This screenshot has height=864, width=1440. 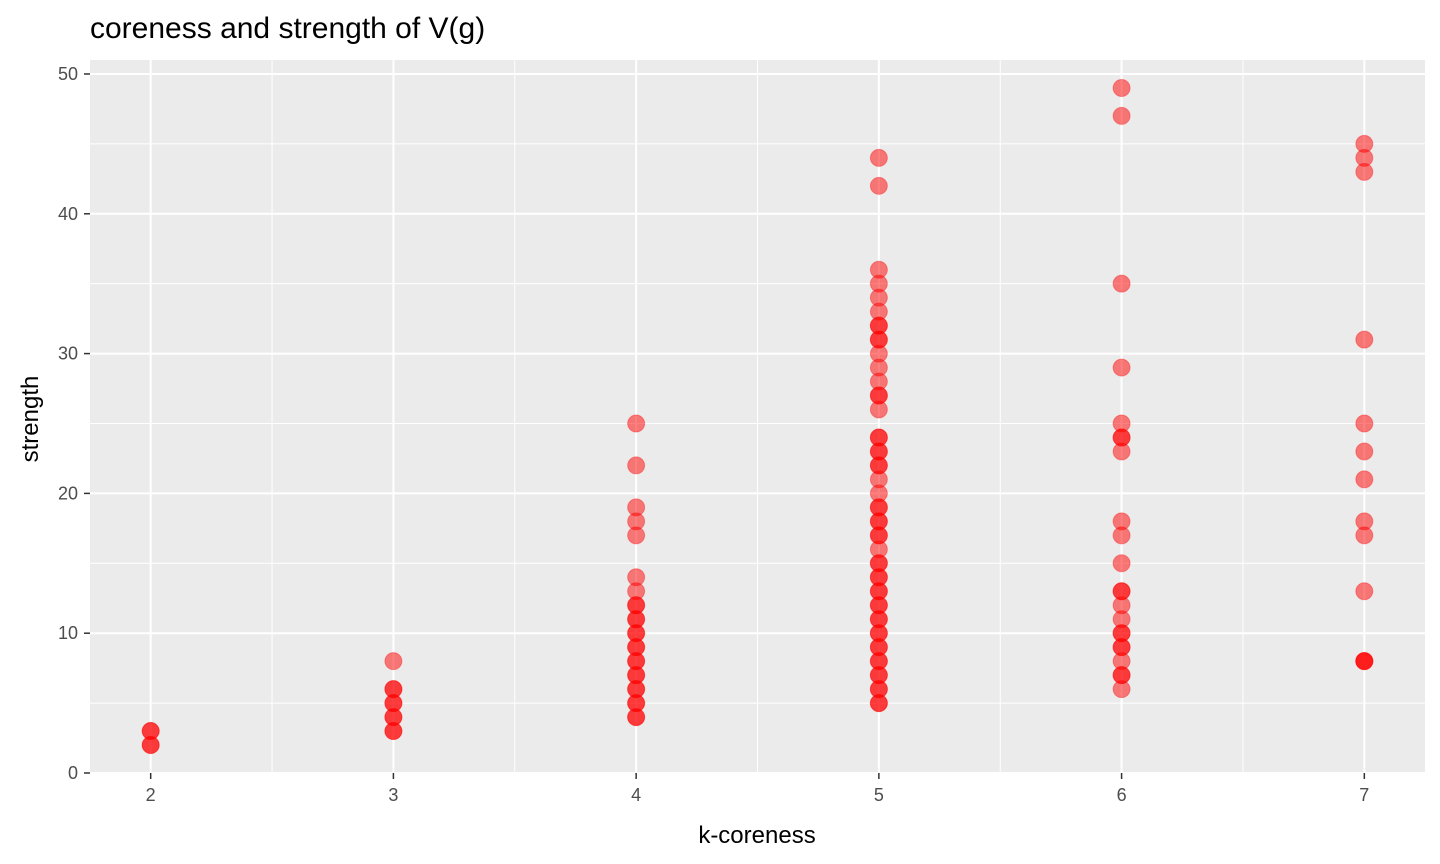 What do you see at coordinates (879, 795) in the screenshot?
I see `x-tick-label: 5` at bounding box center [879, 795].